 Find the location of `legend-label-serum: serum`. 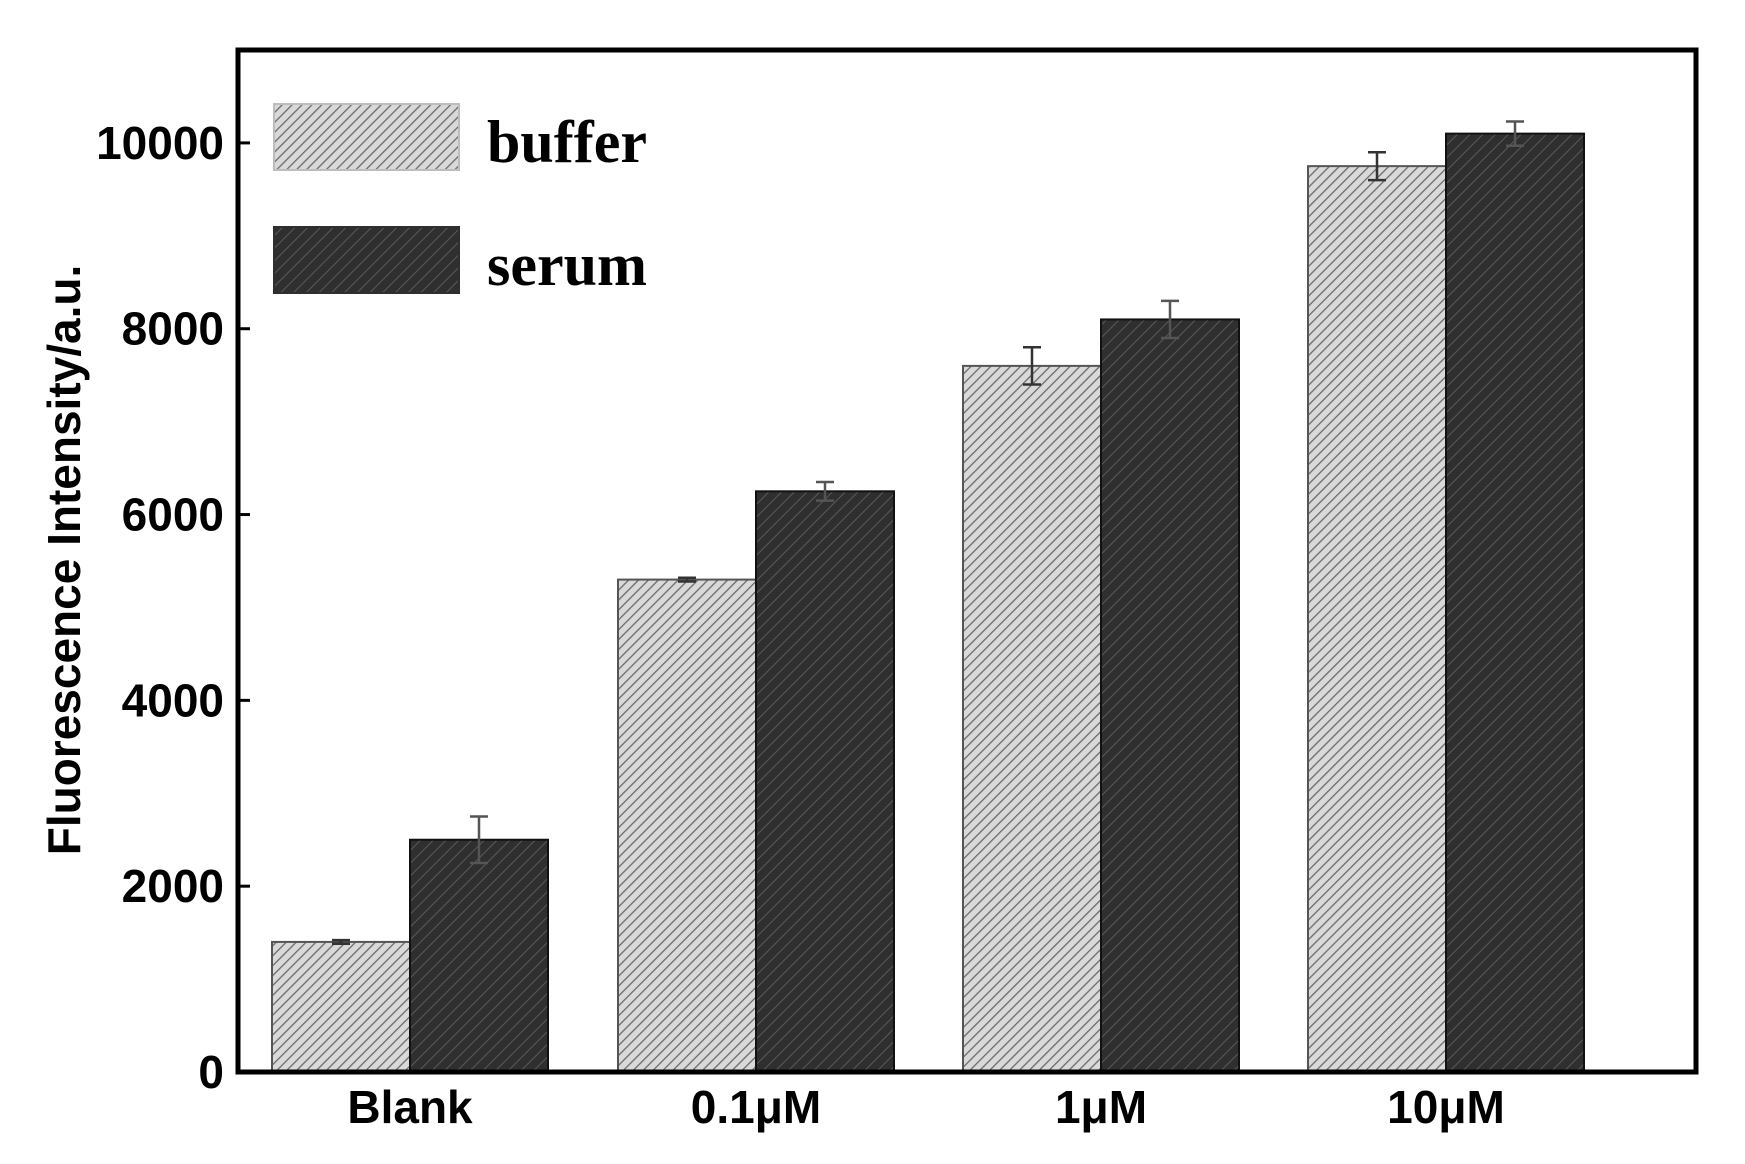

legend-label-serum: serum is located at coordinates (567, 265).